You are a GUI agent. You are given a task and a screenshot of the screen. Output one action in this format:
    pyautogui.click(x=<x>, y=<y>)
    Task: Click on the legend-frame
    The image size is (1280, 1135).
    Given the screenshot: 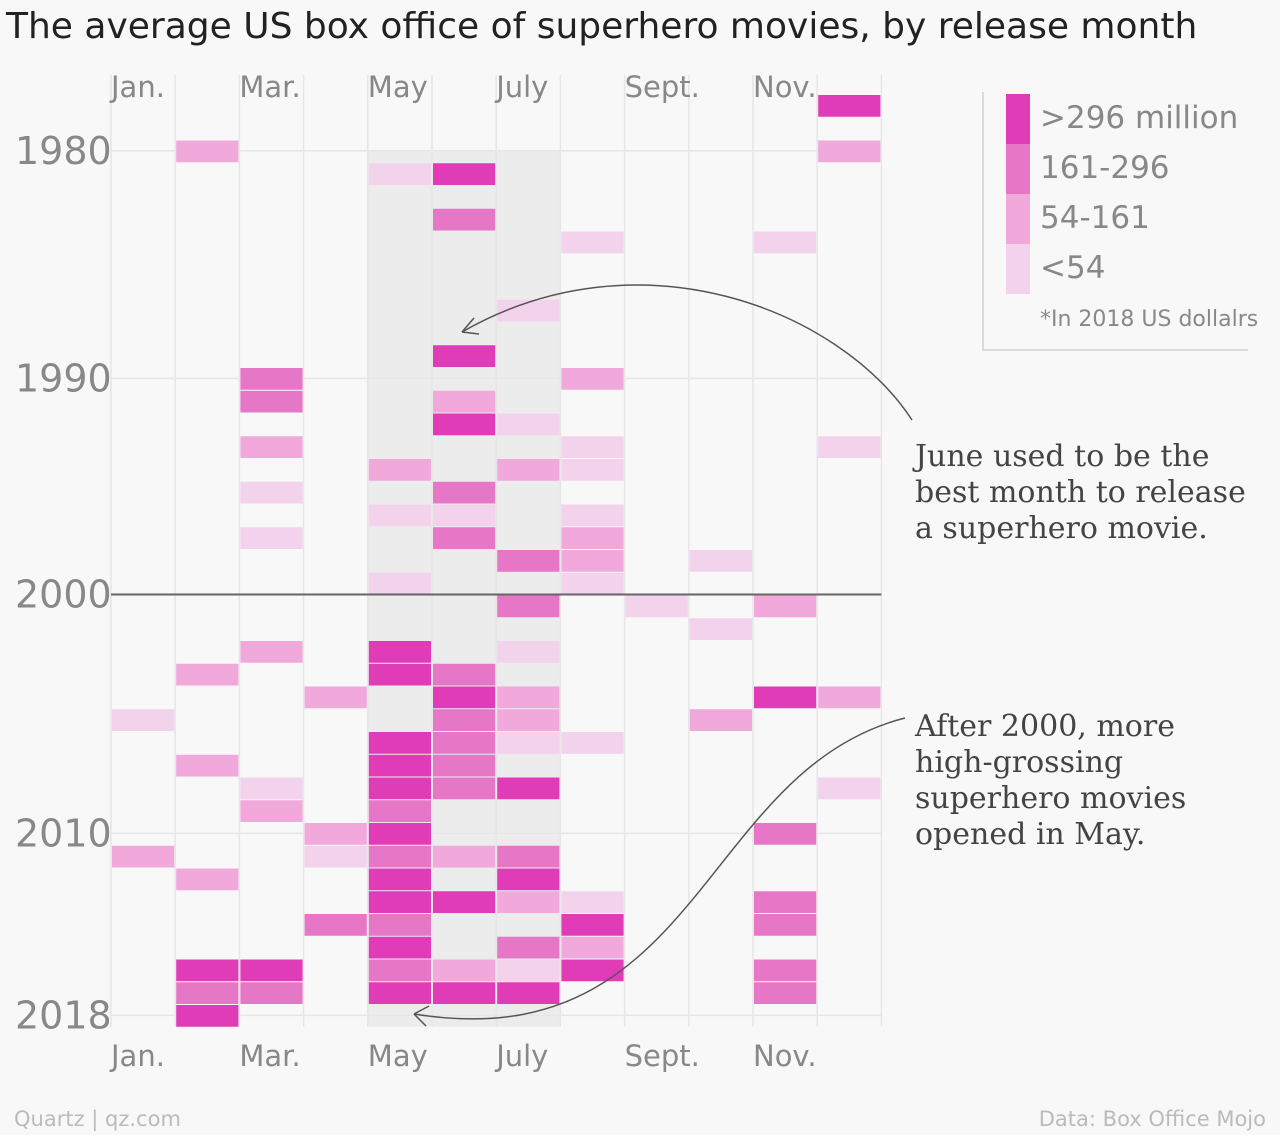 What is the action you would take?
    pyautogui.click(x=1115, y=221)
    